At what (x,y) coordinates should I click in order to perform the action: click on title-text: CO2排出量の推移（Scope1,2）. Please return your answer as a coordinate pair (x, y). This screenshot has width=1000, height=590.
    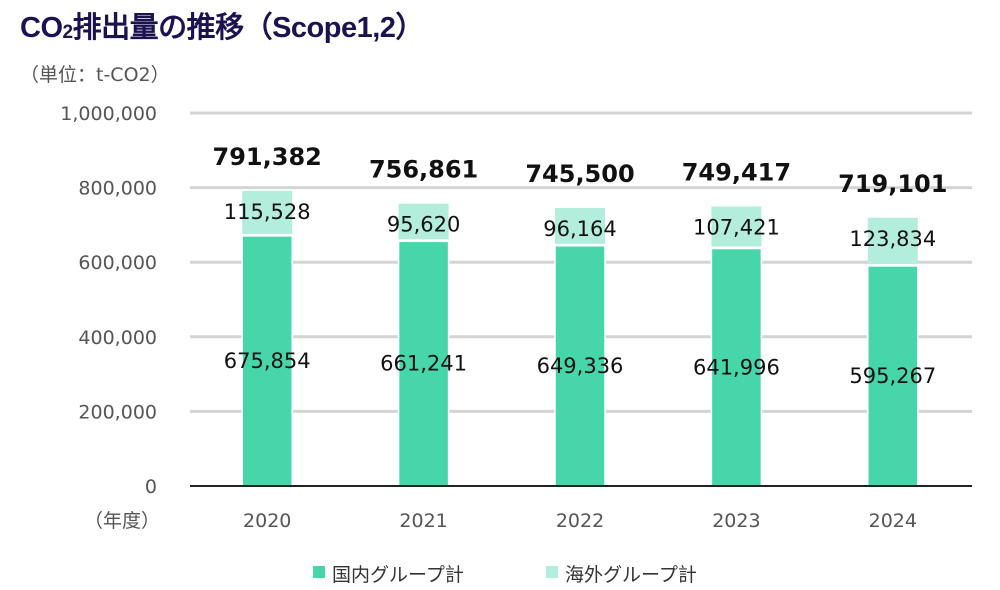
    Looking at the image, I should click on (222, 28).